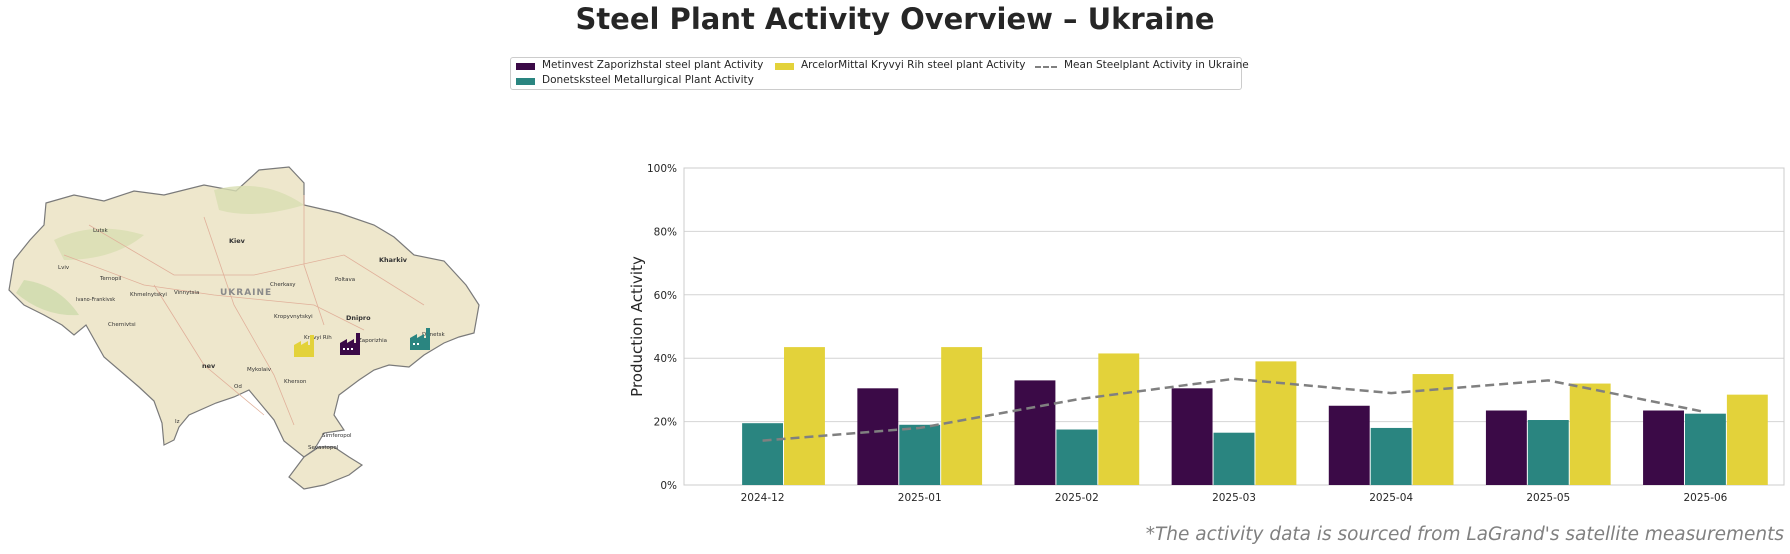 The width and height of the screenshot is (1790, 554). What do you see at coordinates (637, 326) in the screenshot?
I see `y-axis-label: Production Activity` at bounding box center [637, 326].